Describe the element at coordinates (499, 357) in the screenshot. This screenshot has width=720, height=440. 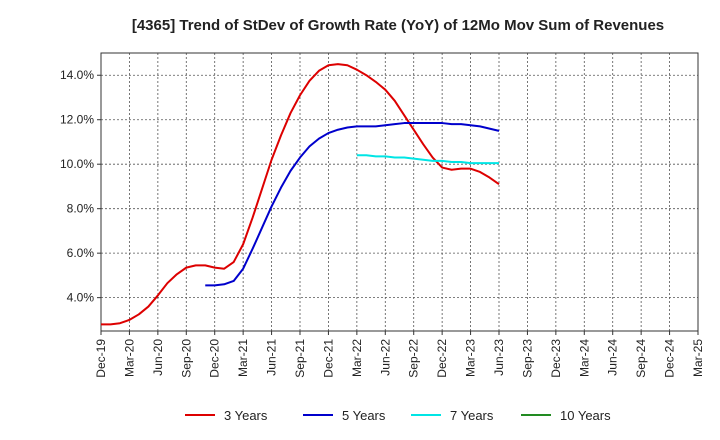
I see `x-tick-label: Jun-23` at that location.